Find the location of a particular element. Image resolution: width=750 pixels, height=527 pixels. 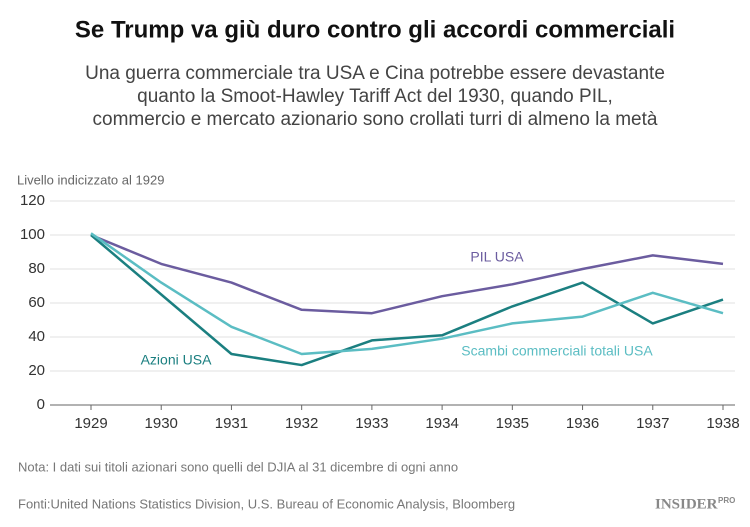

x-tick-label: 1934 is located at coordinates (441, 423).